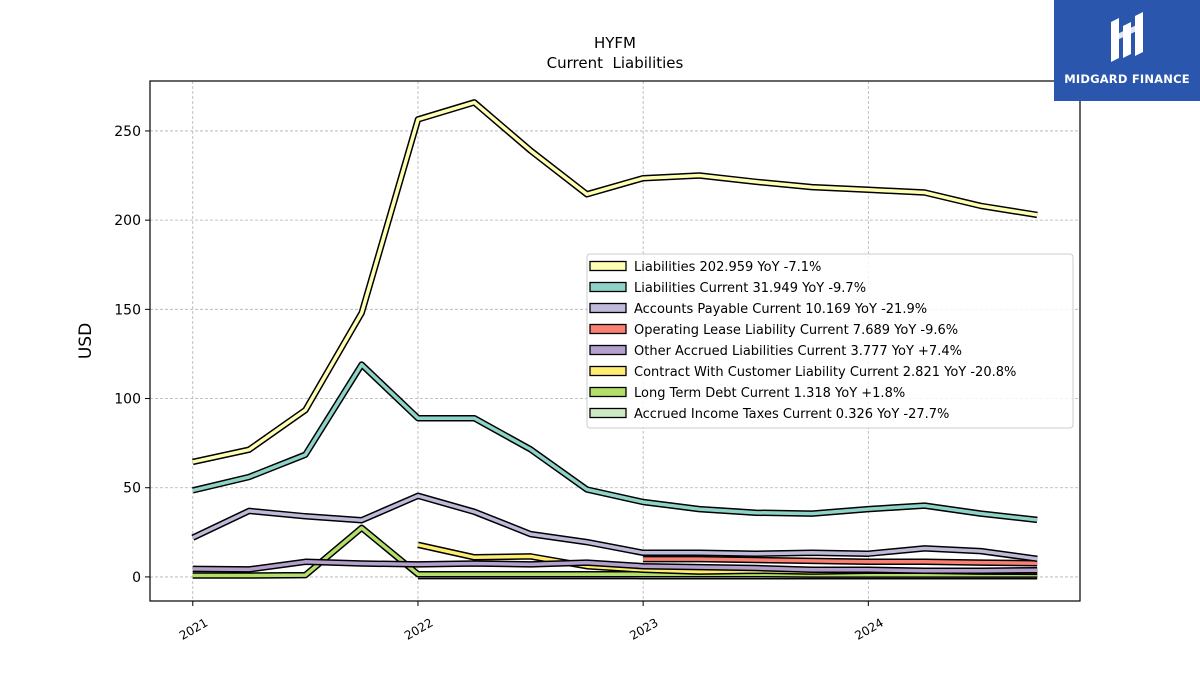 This screenshot has height=675, width=1200. What do you see at coordinates (727, 267) in the screenshot?
I see `legend-label: Liabilities 202.959 YoY -7.1%` at bounding box center [727, 267].